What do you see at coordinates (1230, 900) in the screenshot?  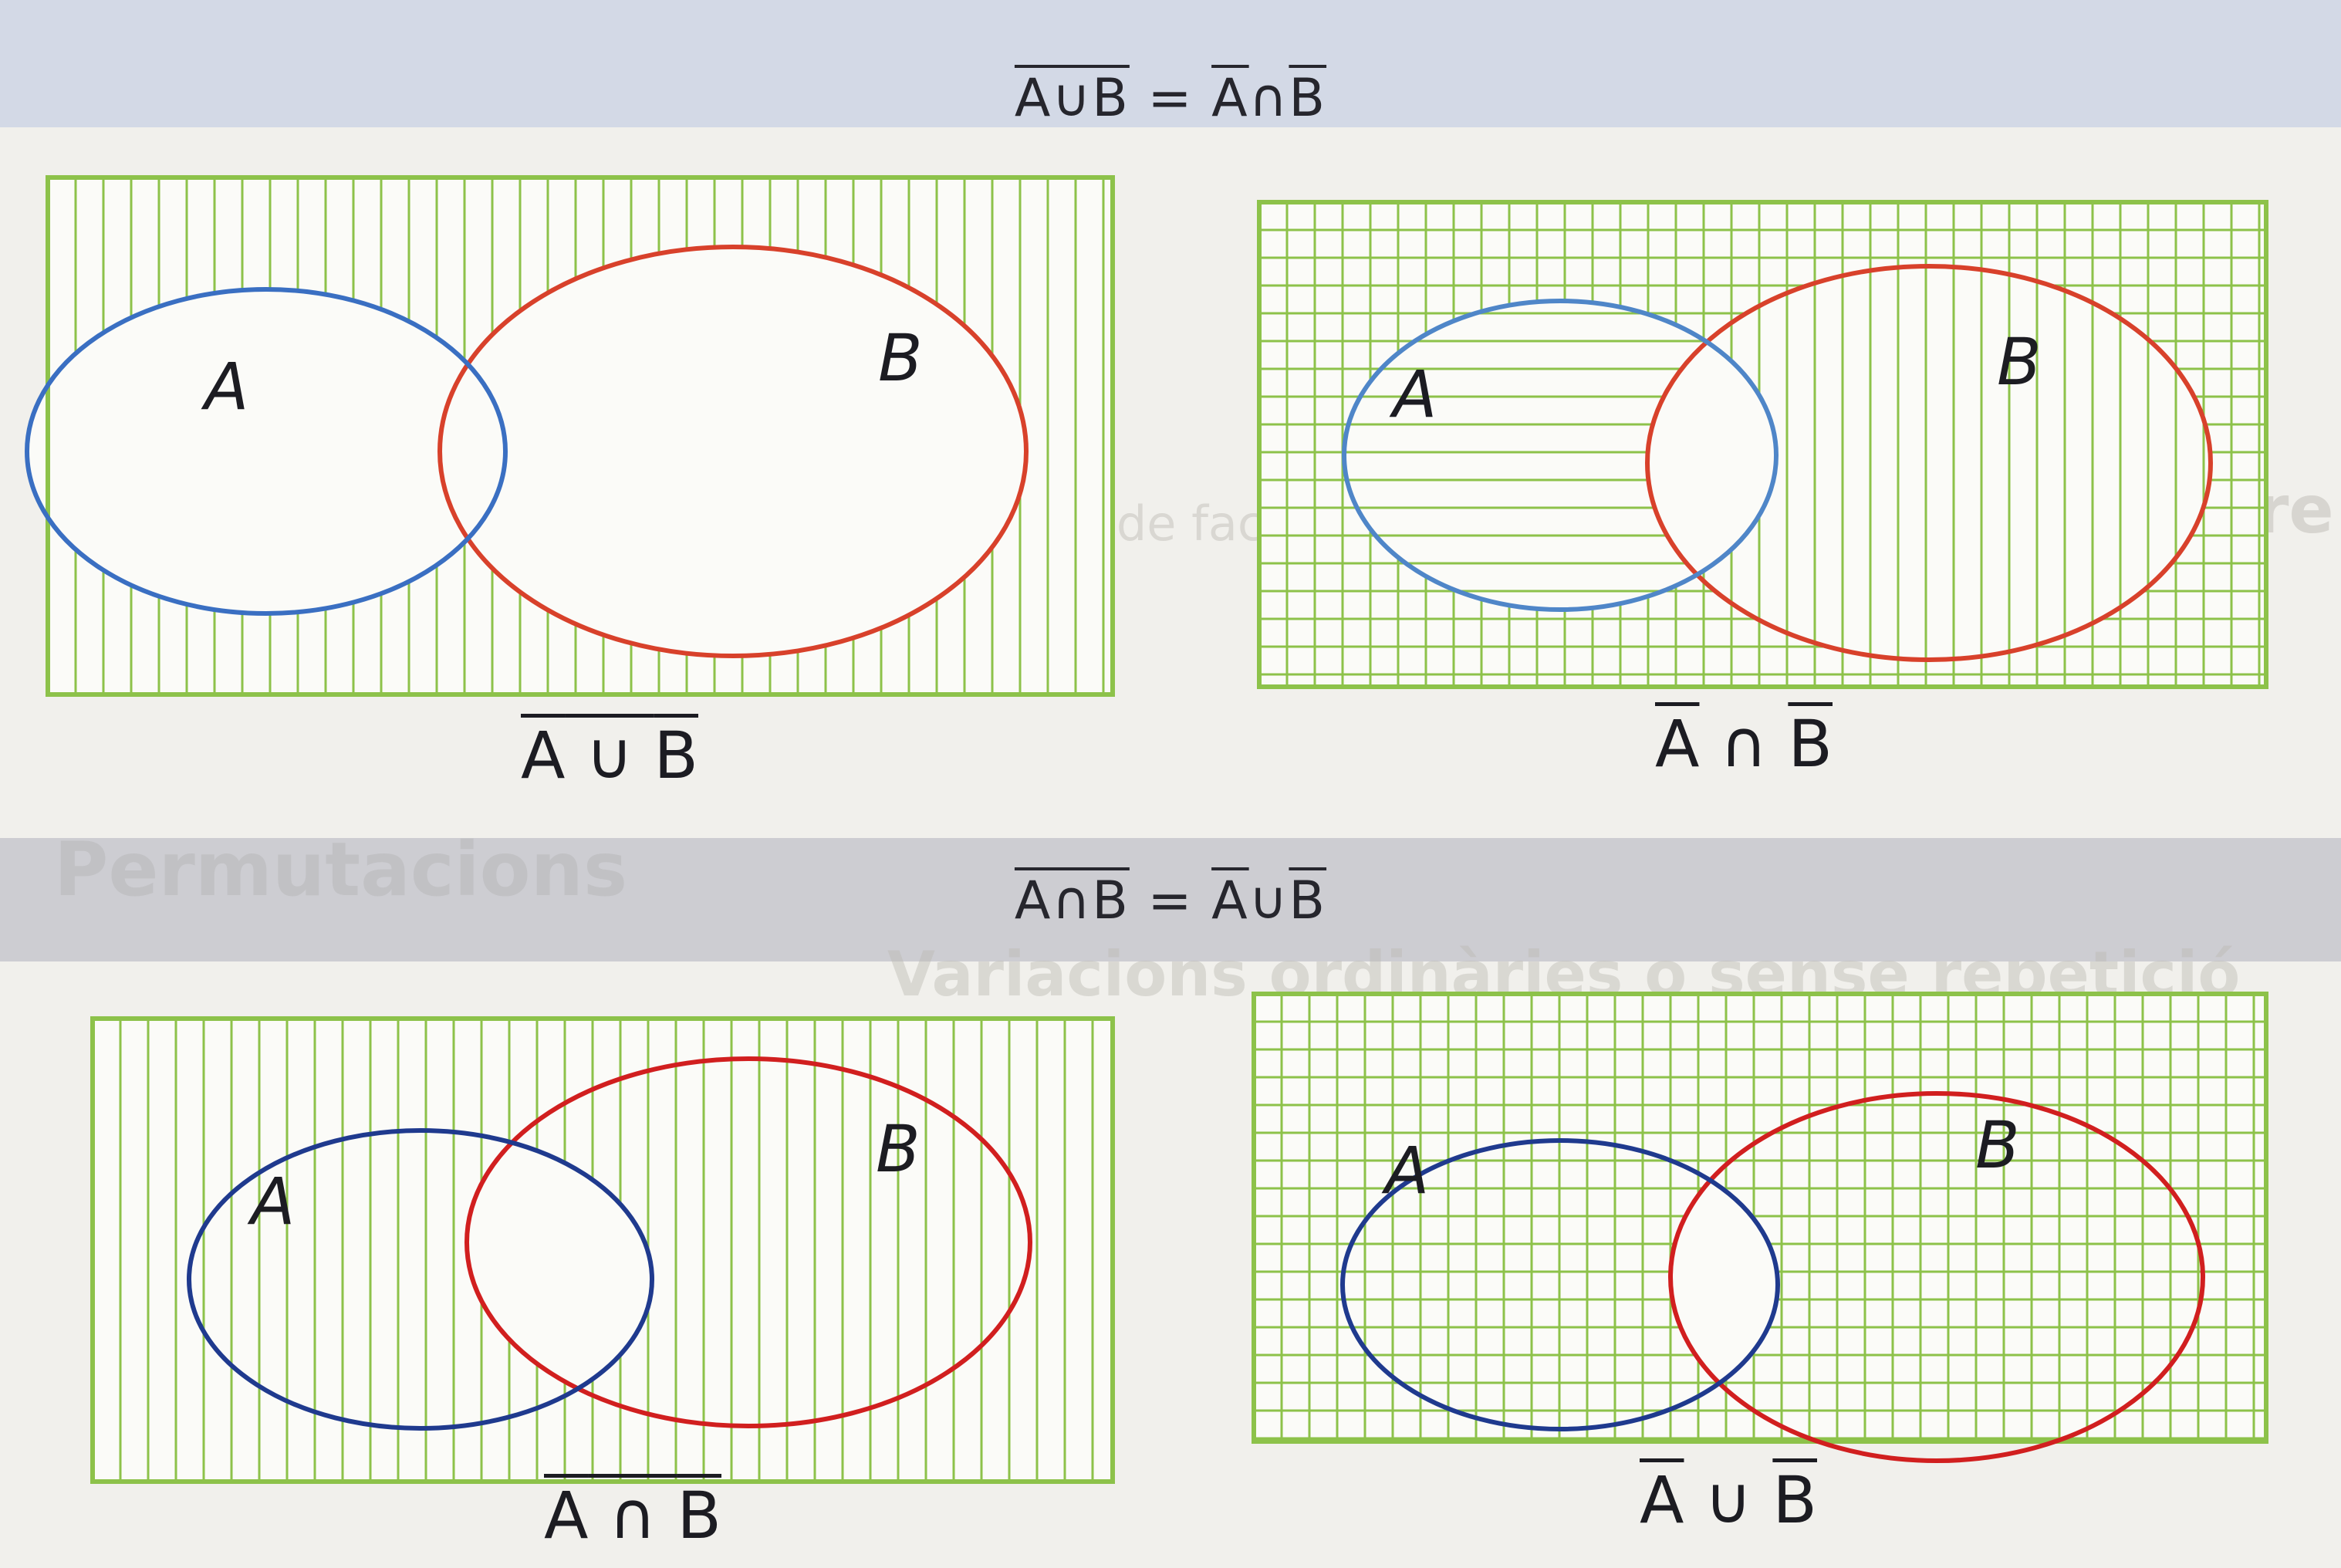 I see `identity-2-right-a: A` at bounding box center [1230, 900].